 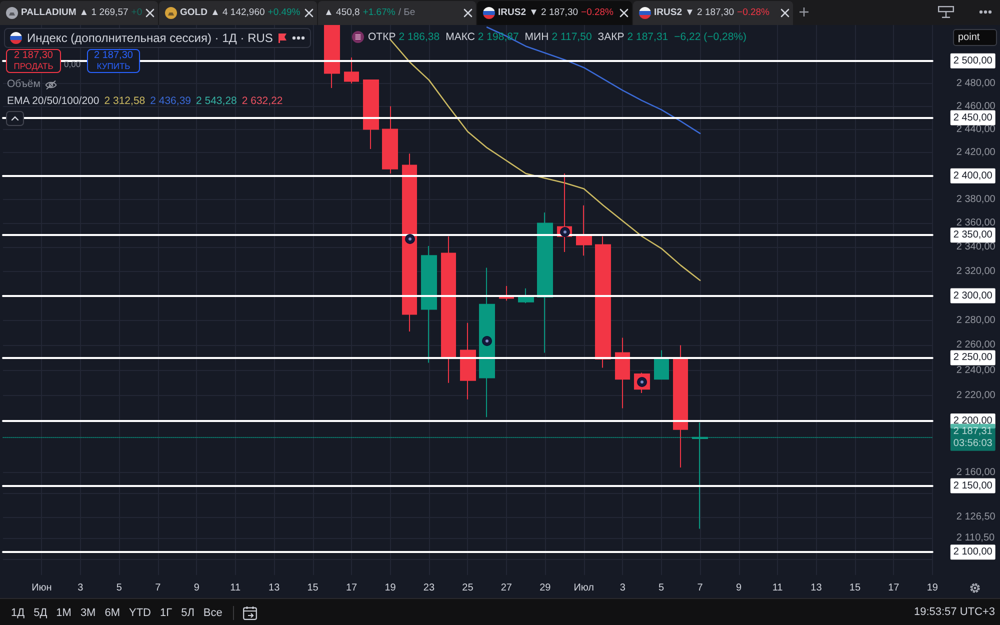 What do you see at coordinates (157, 38) in the screenshot?
I see `title-box: Индекс (дополнительная сессия) · 1Д · RUS` at bounding box center [157, 38].